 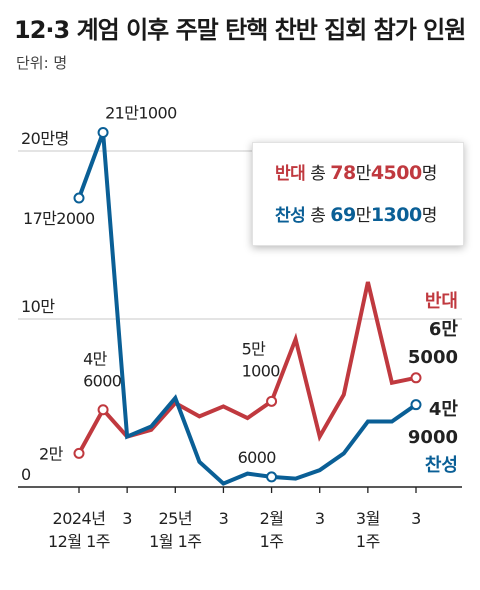 What do you see at coordinates (95, 359) in the screenshot?
I see `data-label: 4만` at bounding box center [95, 359].